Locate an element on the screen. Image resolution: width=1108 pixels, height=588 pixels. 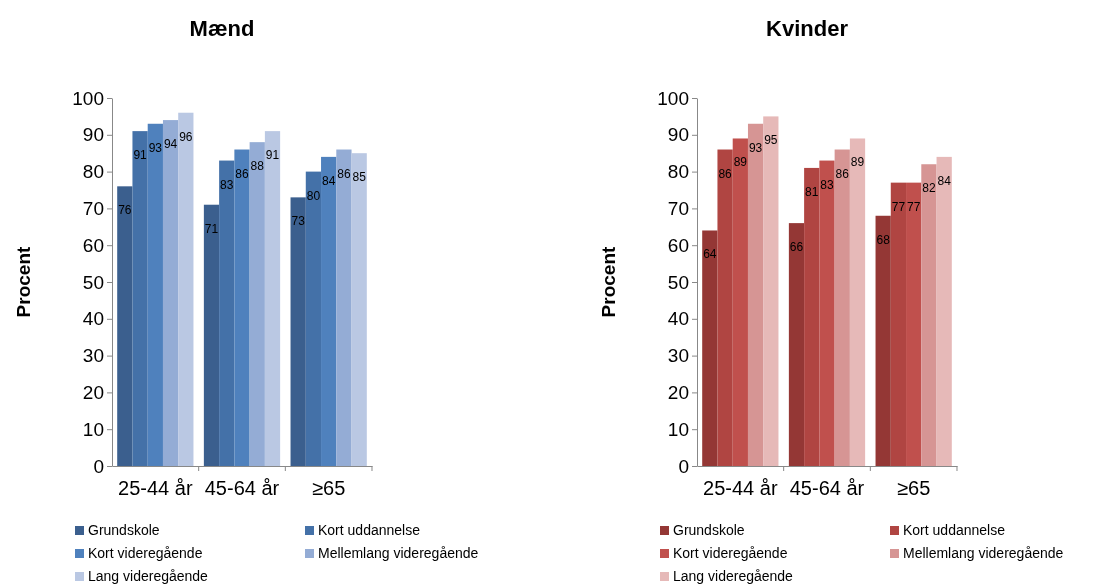
data-label: 68 is located at coordinates (883, 239).